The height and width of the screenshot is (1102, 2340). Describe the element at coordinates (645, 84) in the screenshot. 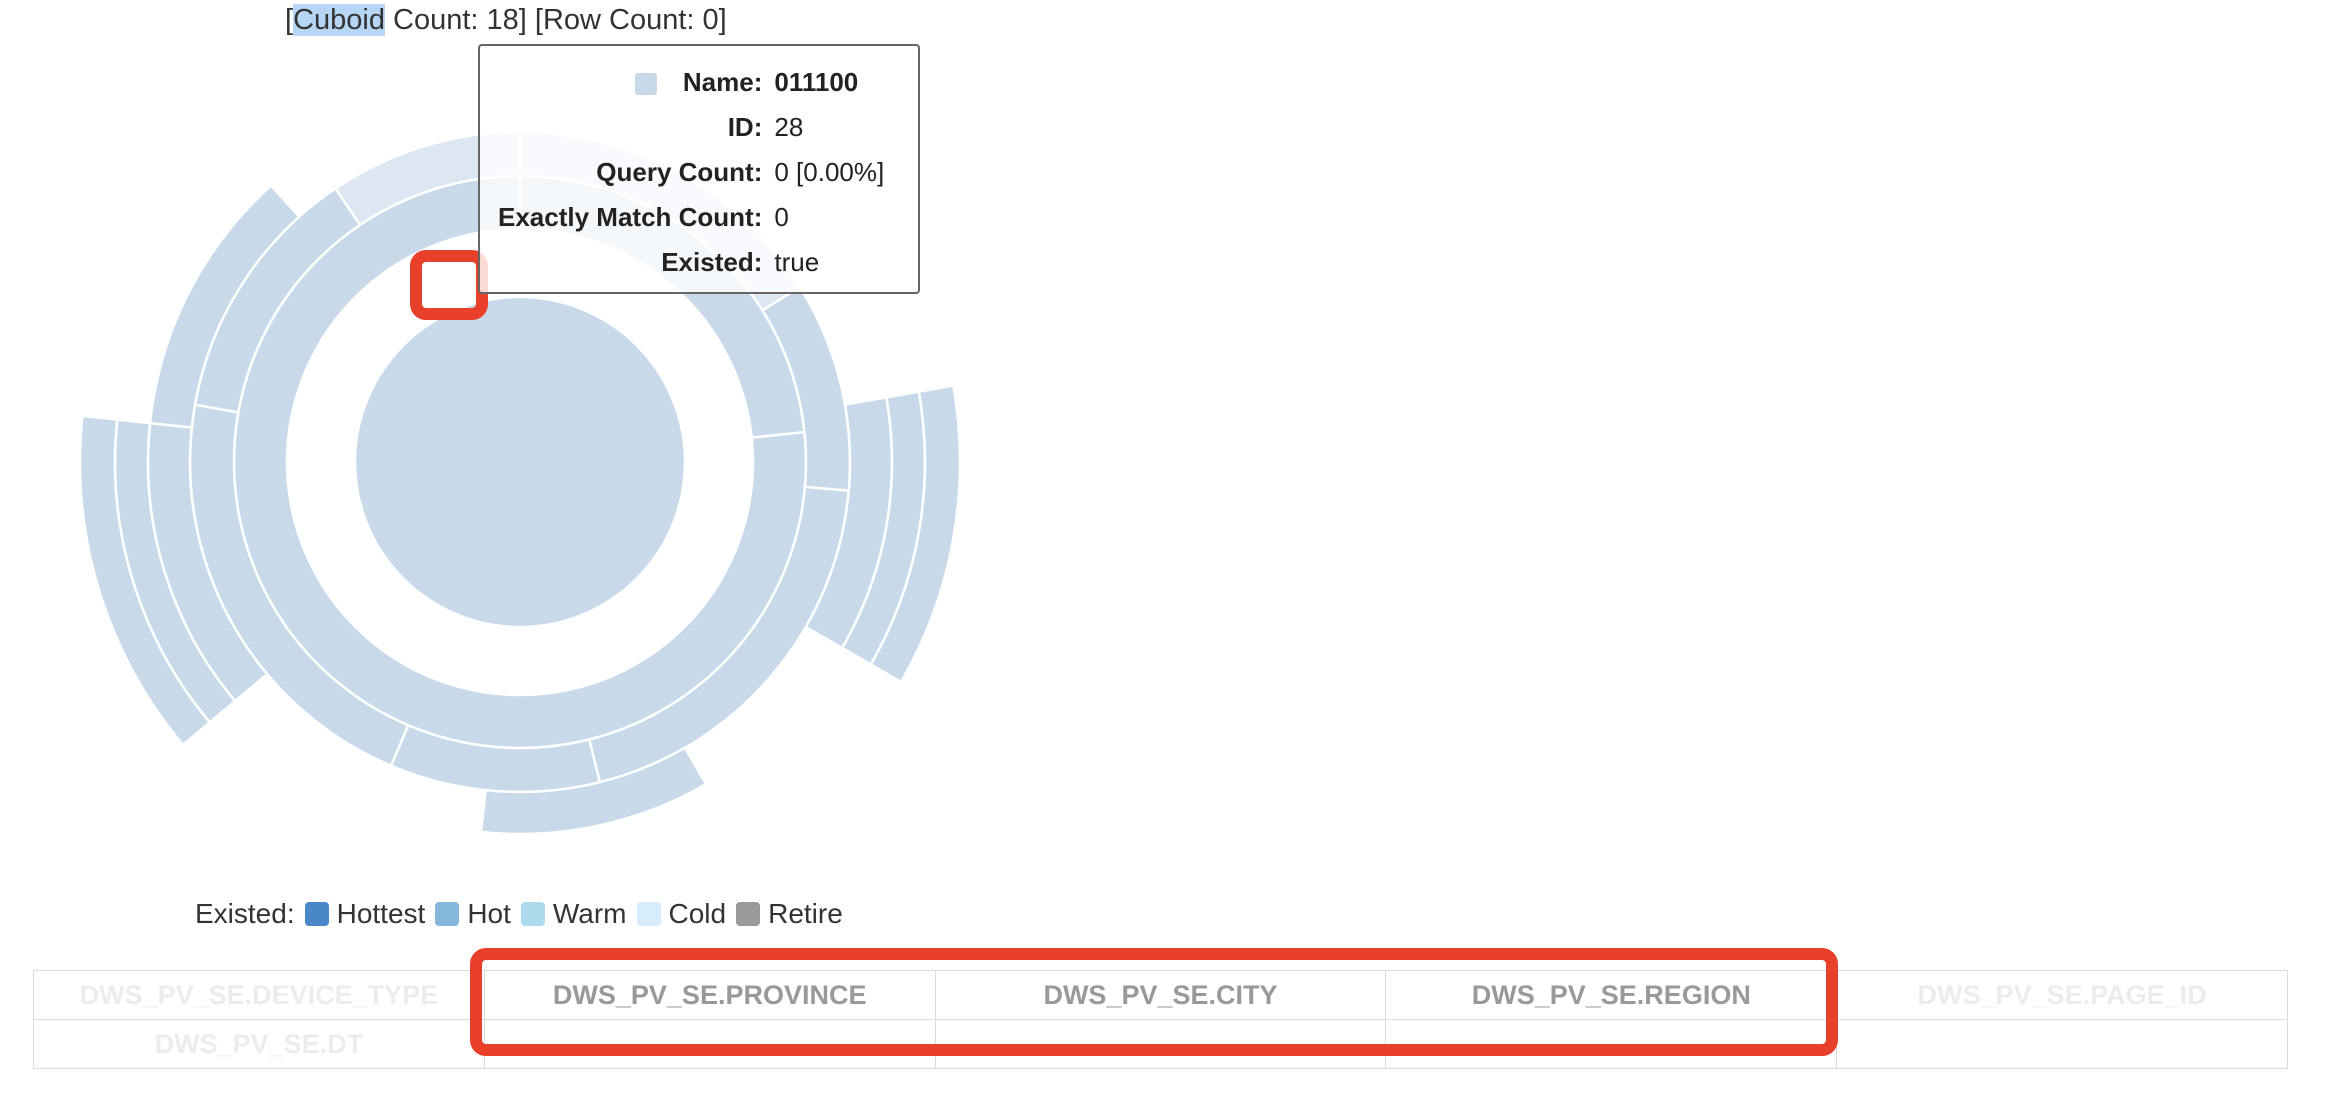

I see `tooltip-color-swatch` at that location.